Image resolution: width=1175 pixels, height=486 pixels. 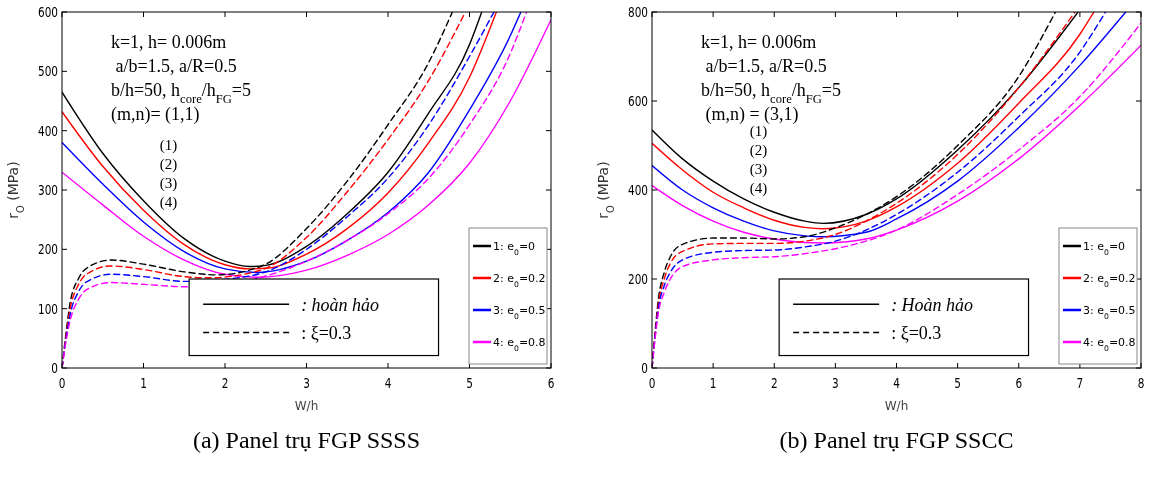 I want to click on y-tick-label: 800, so click(x=638, y=12).